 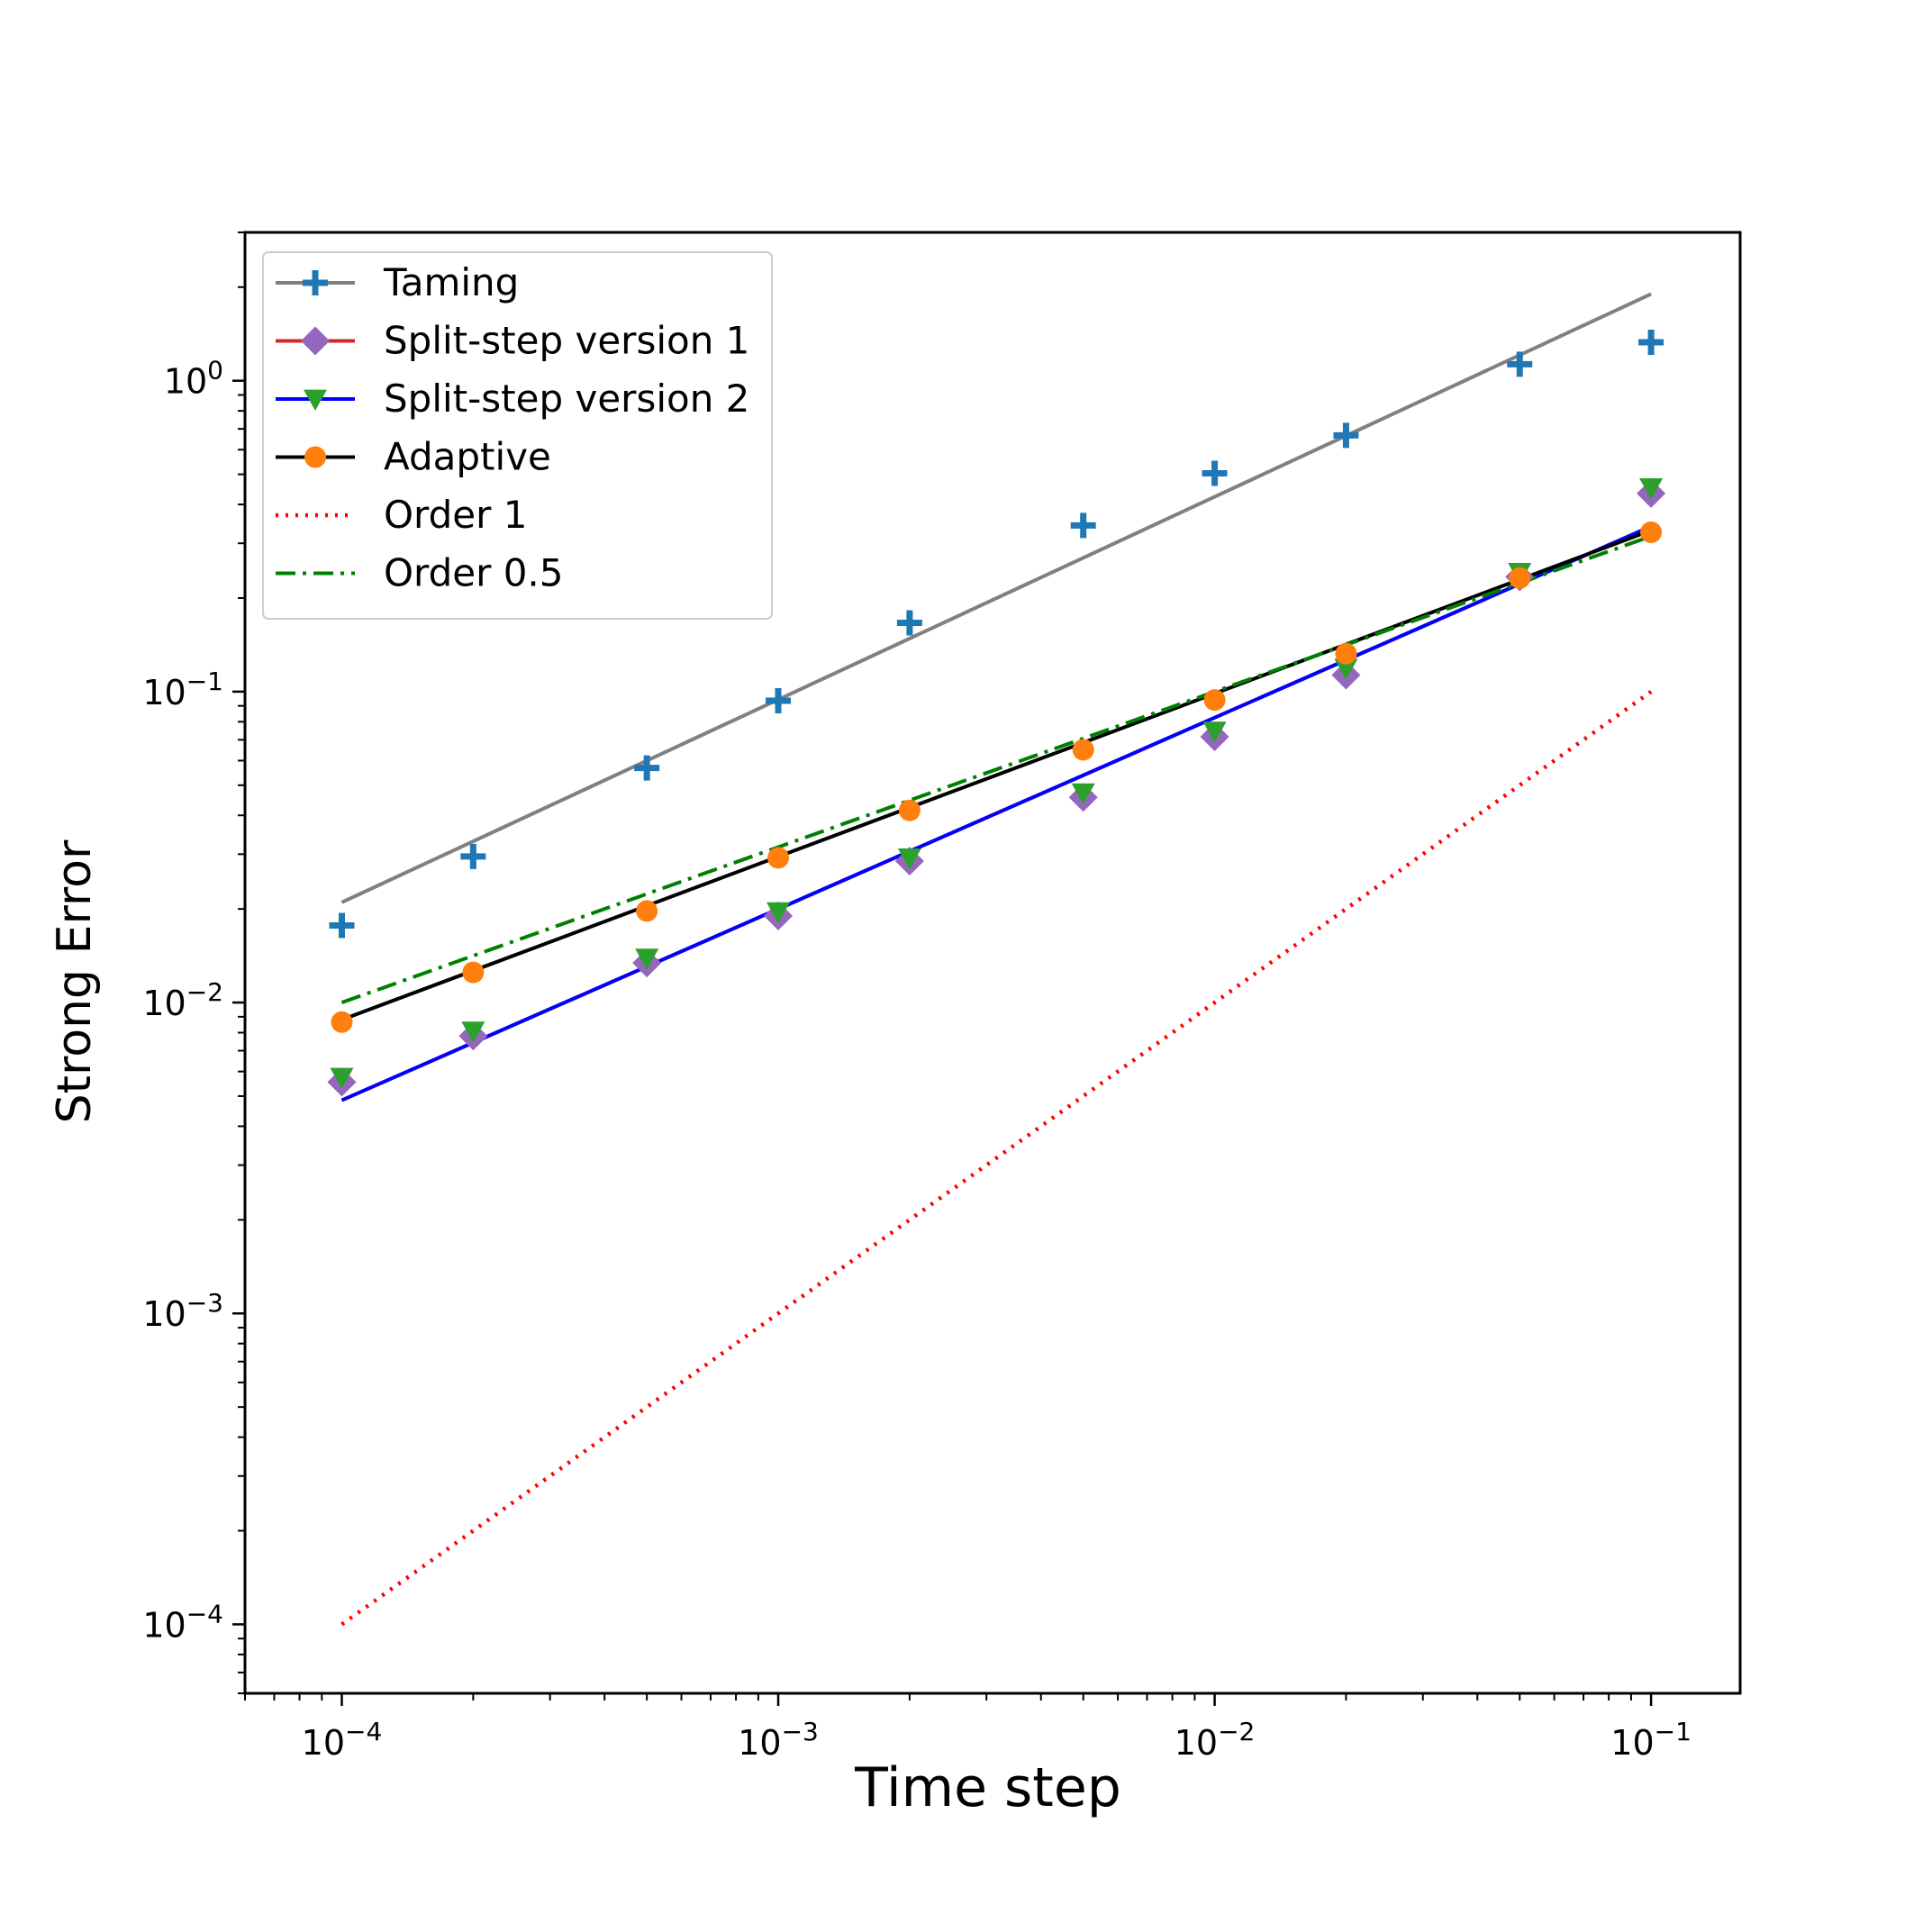 I want to click on legend-entry-taming: Taming, so click(x=397, y=282).